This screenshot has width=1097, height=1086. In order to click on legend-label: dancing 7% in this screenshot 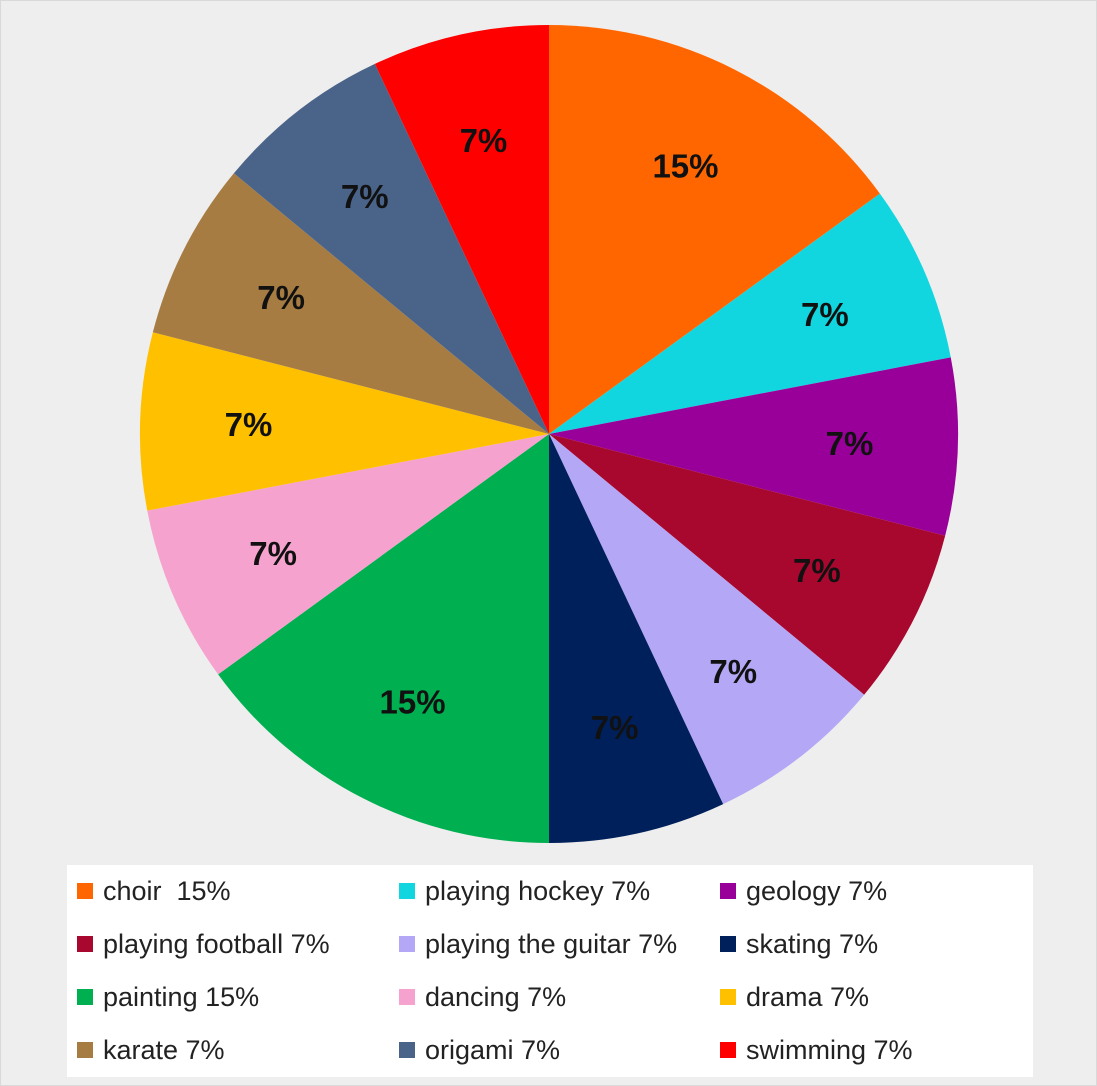, I will do `click(496, 996)`.